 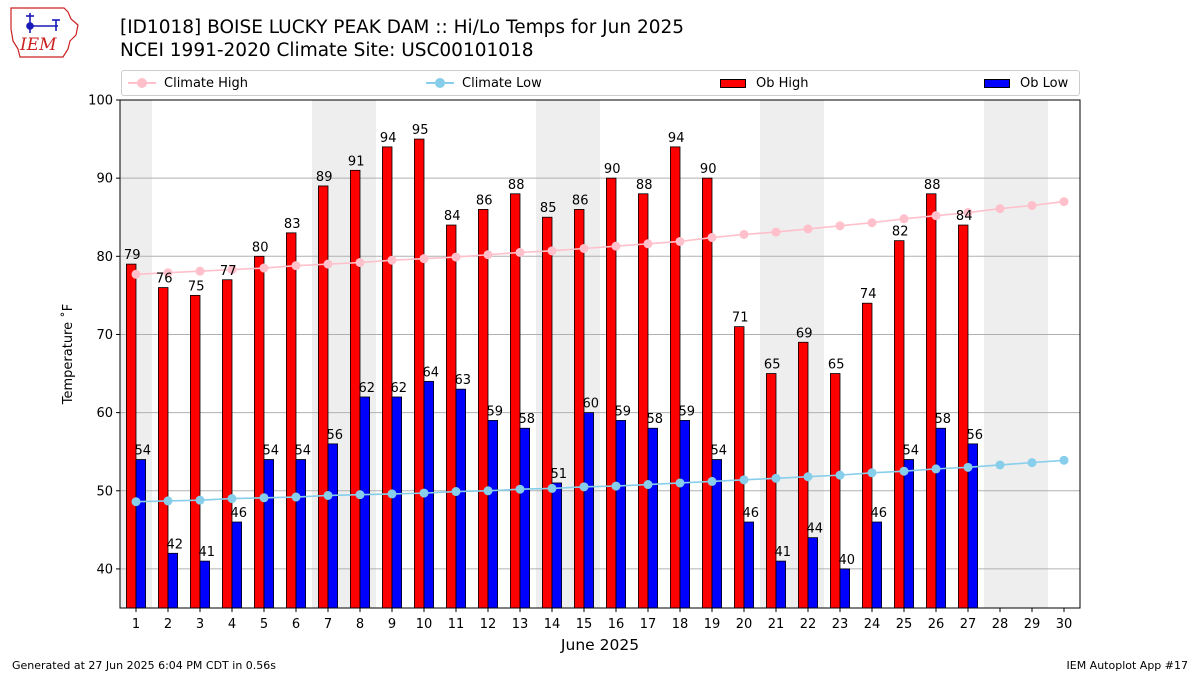 What do you see at coordinates (495, 411) in the screenshot?
I see `ob-low-label-12: 59` at bounding box center [495, 411].